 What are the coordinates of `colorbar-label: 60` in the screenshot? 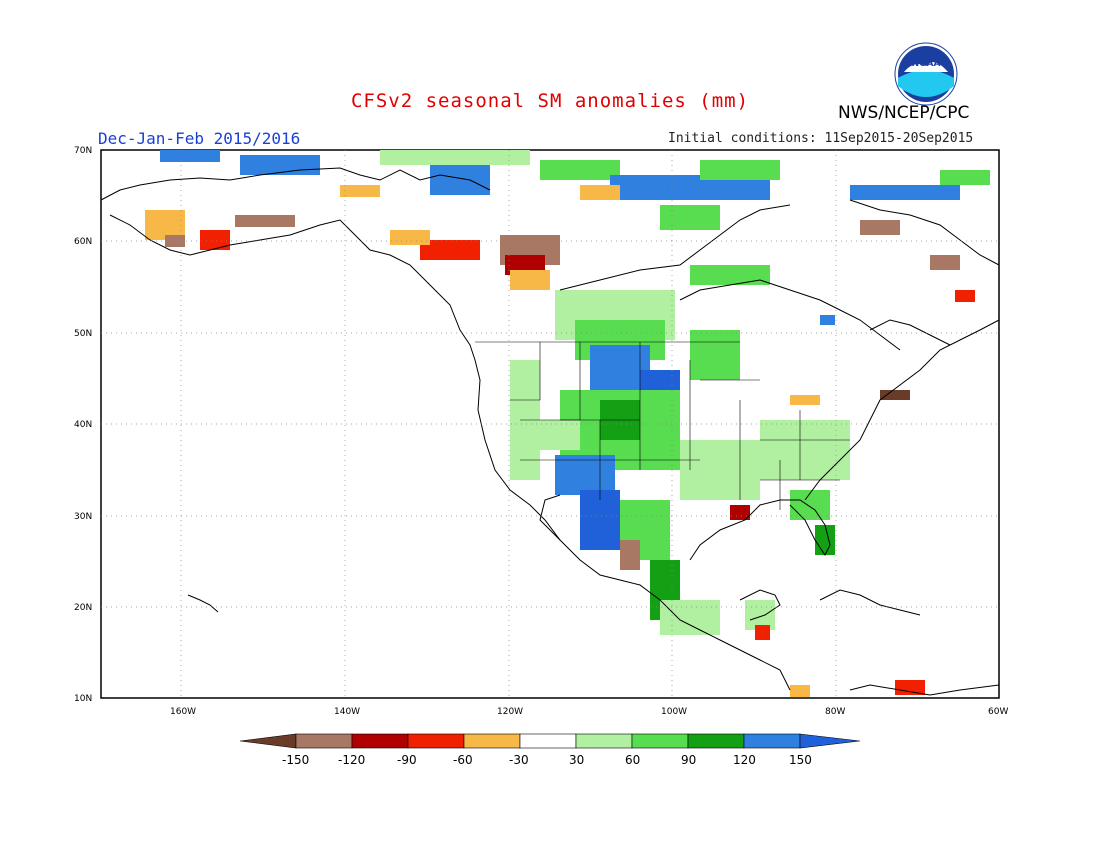 It's located at (632, 760).